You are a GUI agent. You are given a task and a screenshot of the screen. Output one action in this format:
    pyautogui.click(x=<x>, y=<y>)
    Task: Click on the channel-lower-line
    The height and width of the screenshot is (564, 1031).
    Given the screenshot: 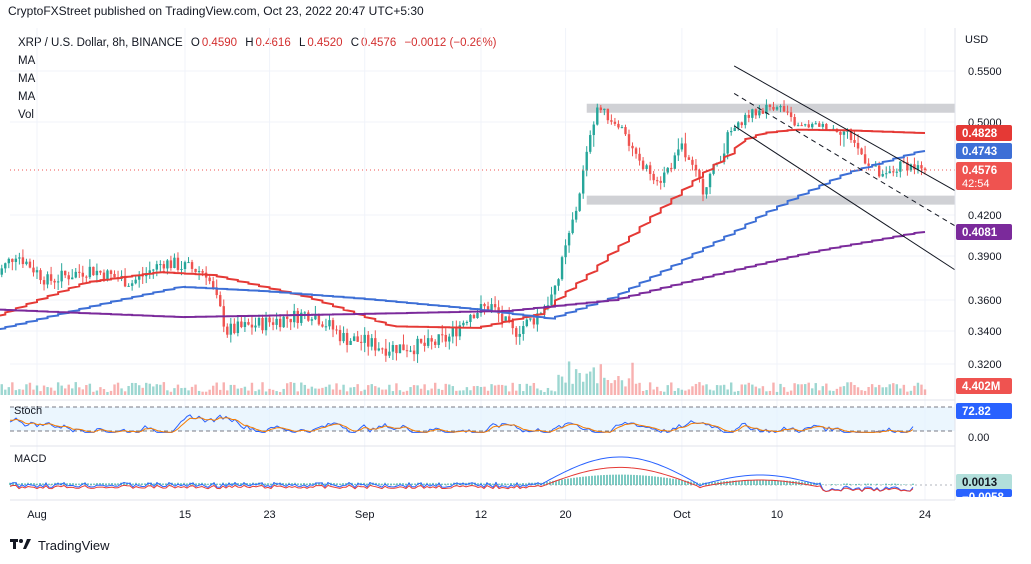 What is the action you would take?
    pyautogui.click(x=844, y=198)
    